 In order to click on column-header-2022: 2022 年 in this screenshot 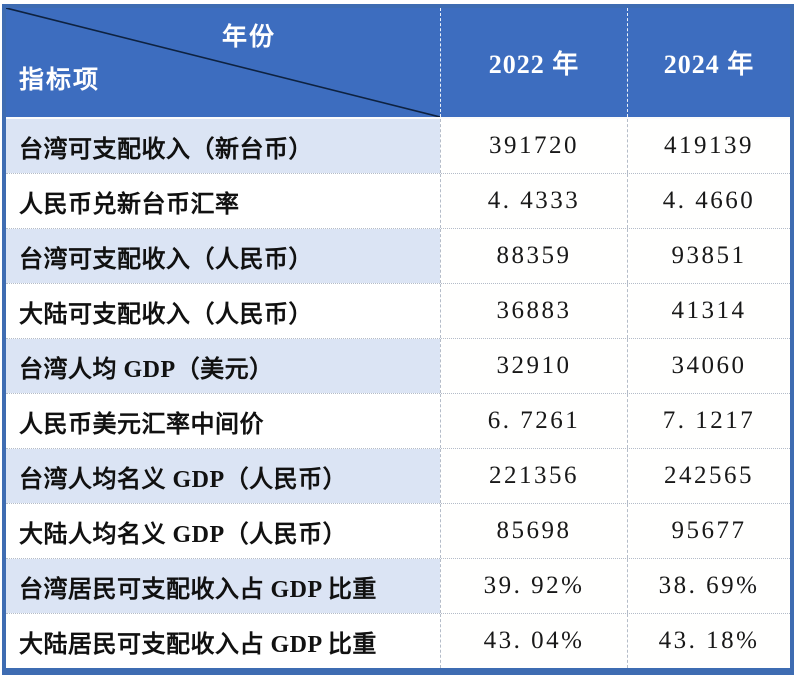, I will do `click(533, 62)`.